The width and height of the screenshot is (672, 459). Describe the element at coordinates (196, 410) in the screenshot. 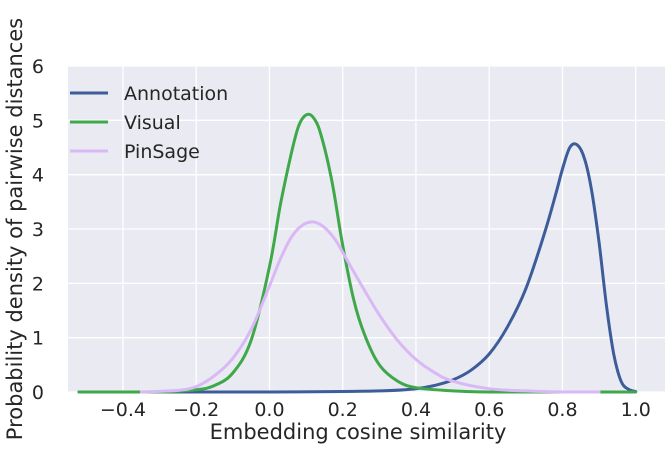

I see `x-tick-label: −0.2` at that location.